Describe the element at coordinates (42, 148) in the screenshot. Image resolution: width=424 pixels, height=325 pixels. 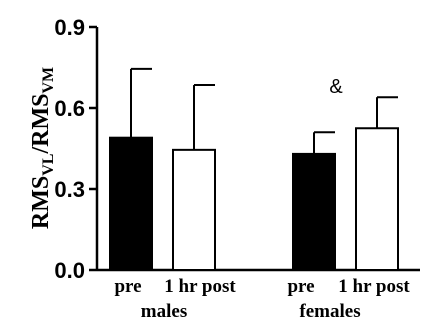
I see `y-axis-label: RMSVL/RMSVM` at that location.